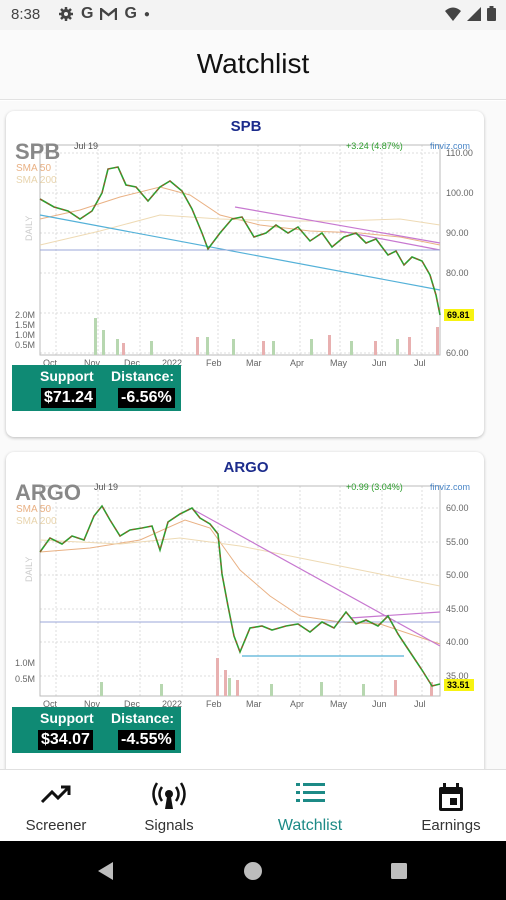 The width and height of the screenshot is (506, 900). What do you see at coordinates (450, 487) in the screenshot?
I see `source-label-argo: finviz.com` at bounding box center [450, 487].